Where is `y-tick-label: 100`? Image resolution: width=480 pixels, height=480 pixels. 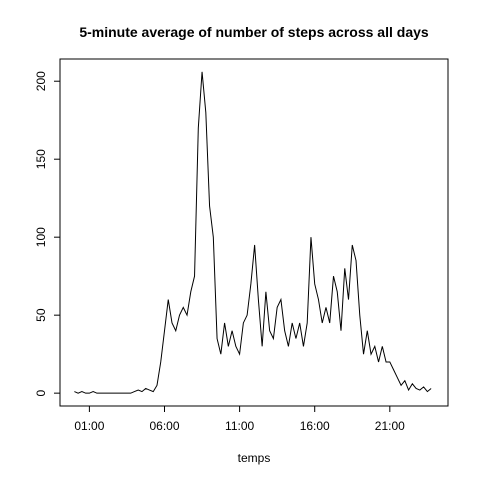 y-tick-label: 100 is located at coordinates (41, 237).